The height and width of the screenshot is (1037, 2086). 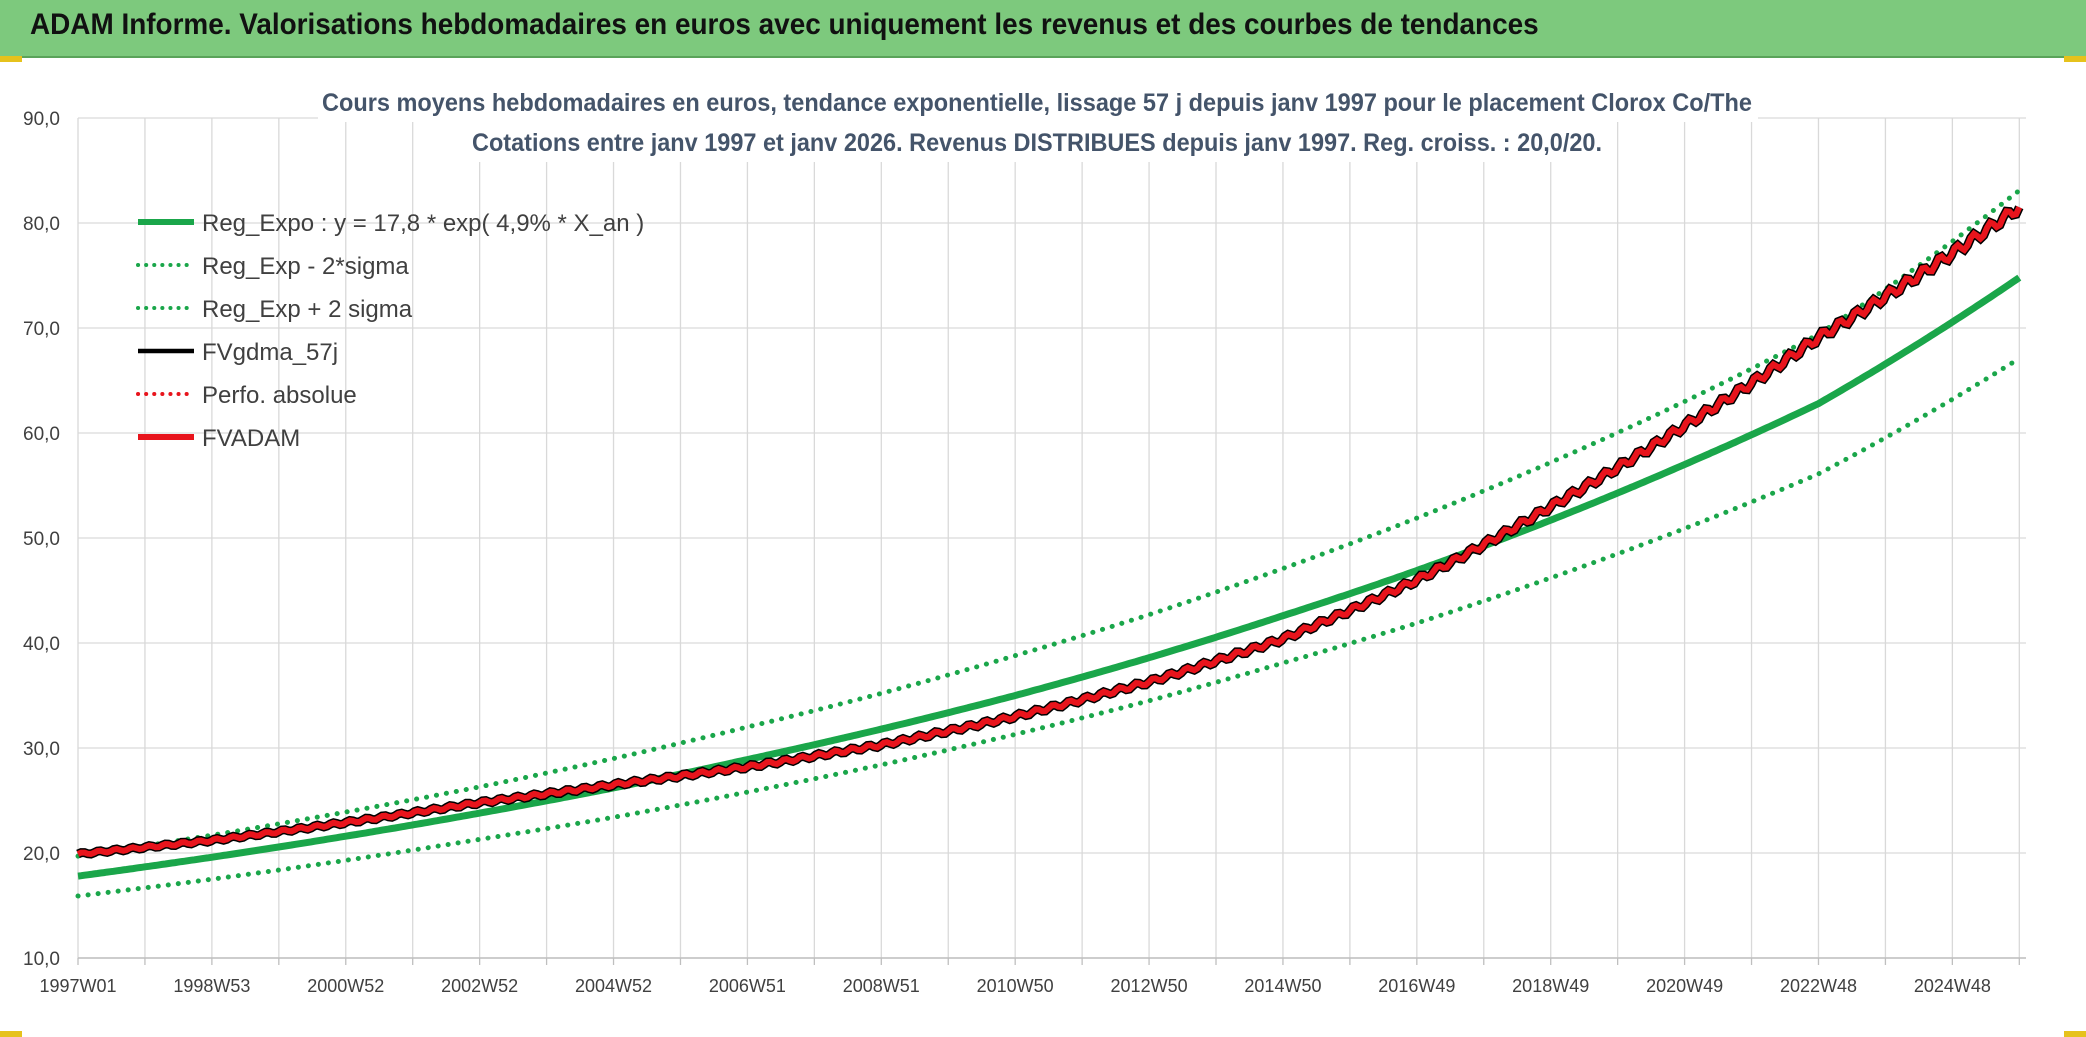 I want to click on x-tick-label: 2022W48, so click(x=1818, y=986).